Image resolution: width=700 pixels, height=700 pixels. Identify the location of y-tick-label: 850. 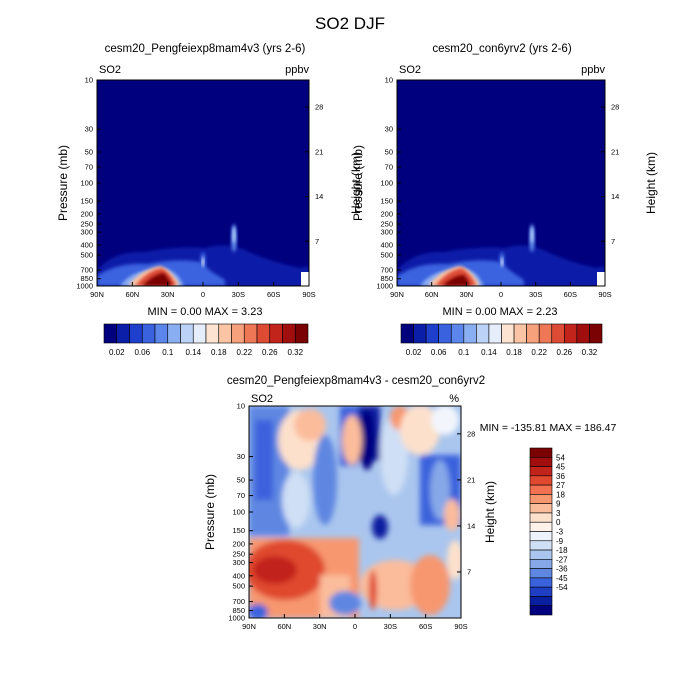
(386, 278).